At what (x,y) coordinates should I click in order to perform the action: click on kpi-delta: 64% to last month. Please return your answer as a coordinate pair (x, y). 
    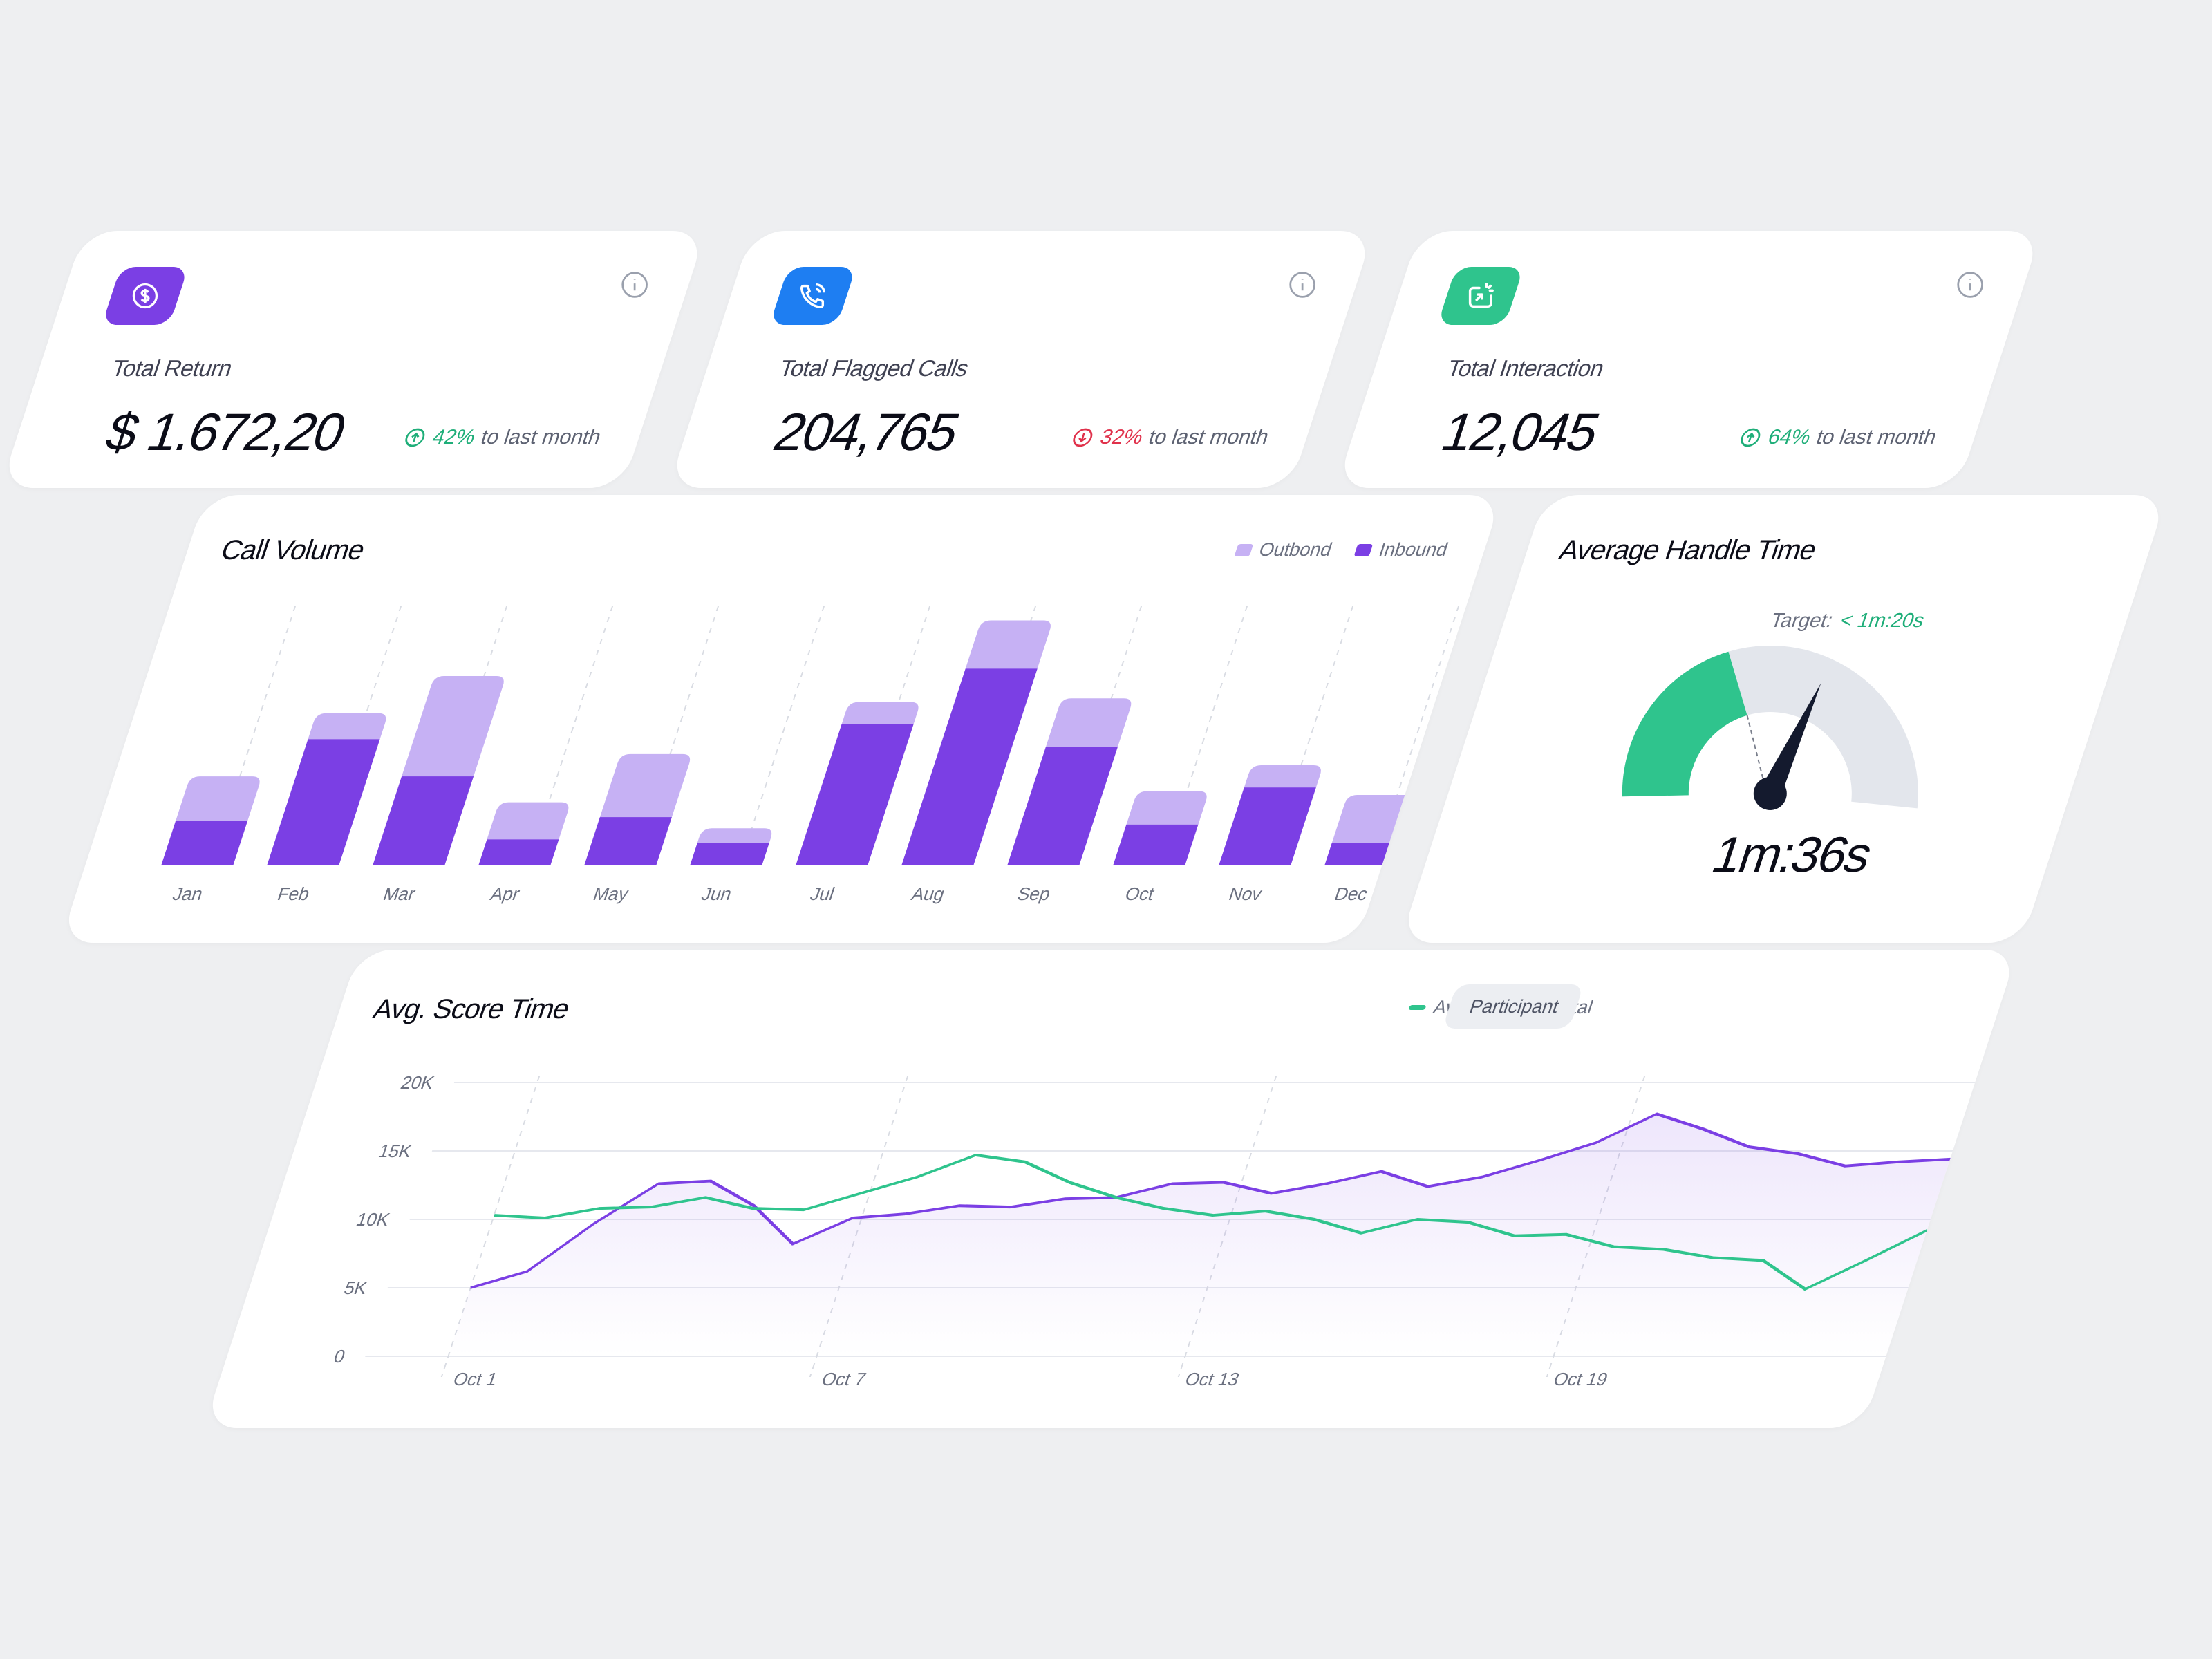
    Looking at the image, I should click on (1838, 438).